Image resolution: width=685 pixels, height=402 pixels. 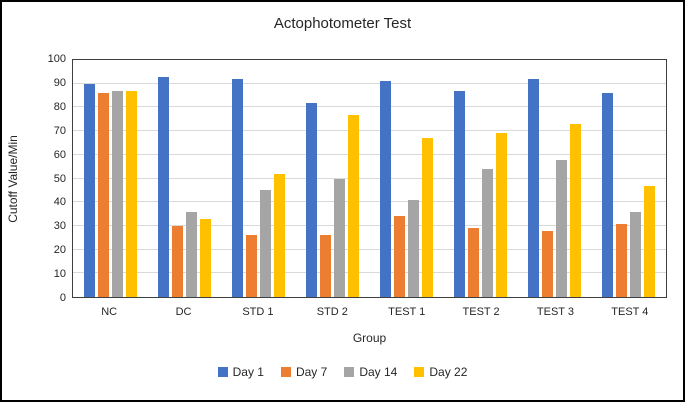 I want to click on x-tick-label: TEST 3, so click(x=555, y=312).